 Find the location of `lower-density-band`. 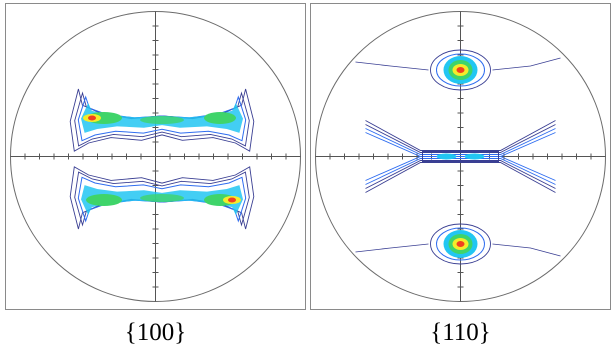

lower-density-band is located at coordinates (162, 198).